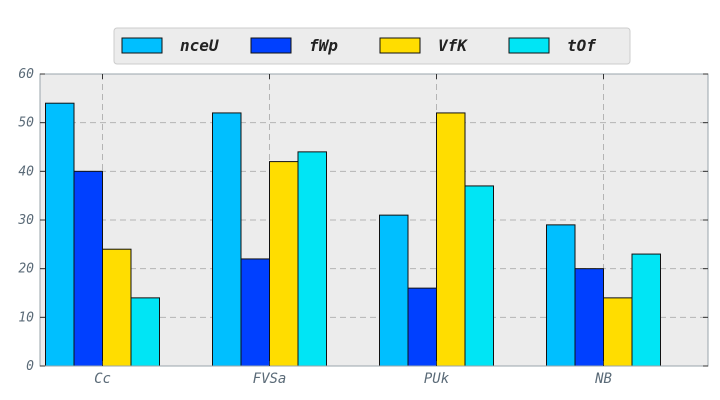 This screenshot has width=720, height=400. I want to click on legend: nceU fWp VfK tOf, so click(372, 46).